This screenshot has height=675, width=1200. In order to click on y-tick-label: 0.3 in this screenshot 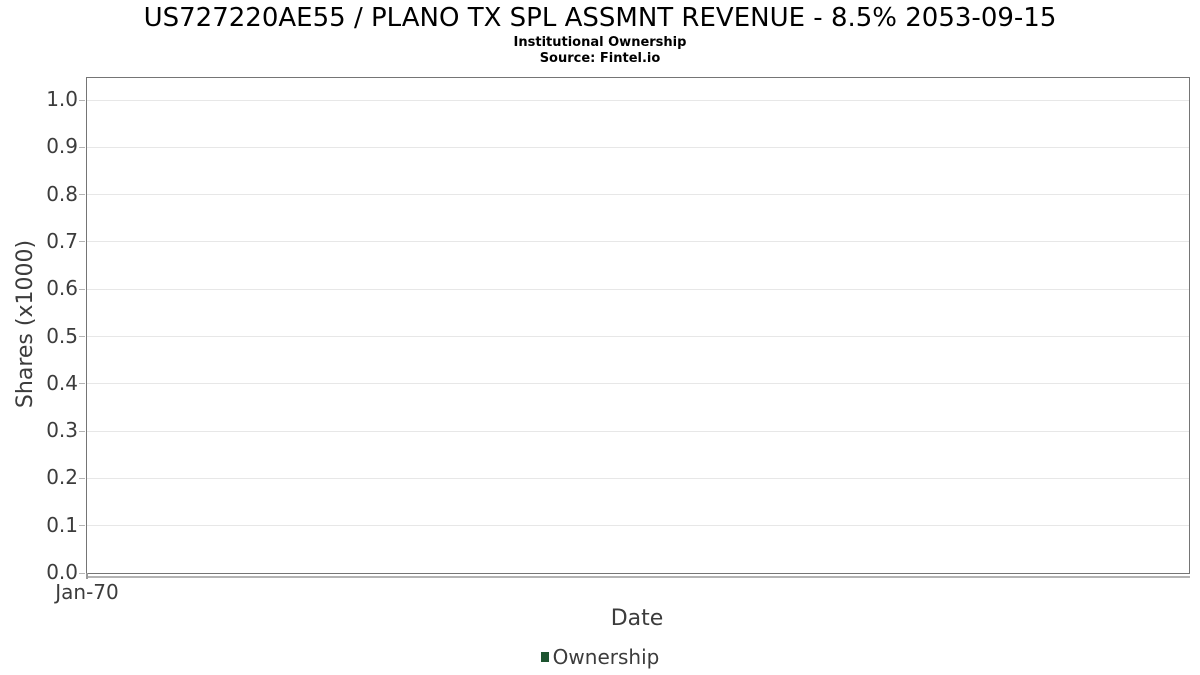, I will do `click(62, 430)`.